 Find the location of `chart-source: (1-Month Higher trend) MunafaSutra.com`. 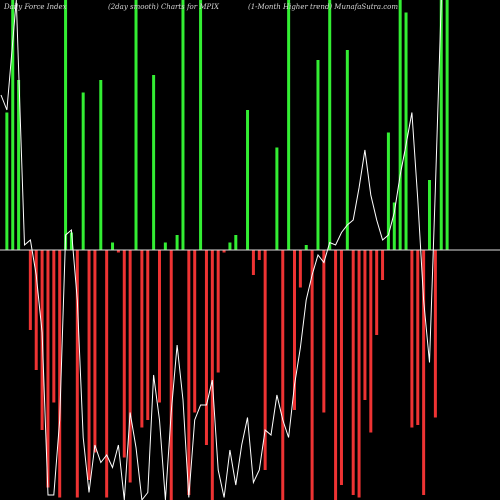

chart-source: (1-Month Higher trend) MunafaSutra.com is located at coordinates (323, 7).